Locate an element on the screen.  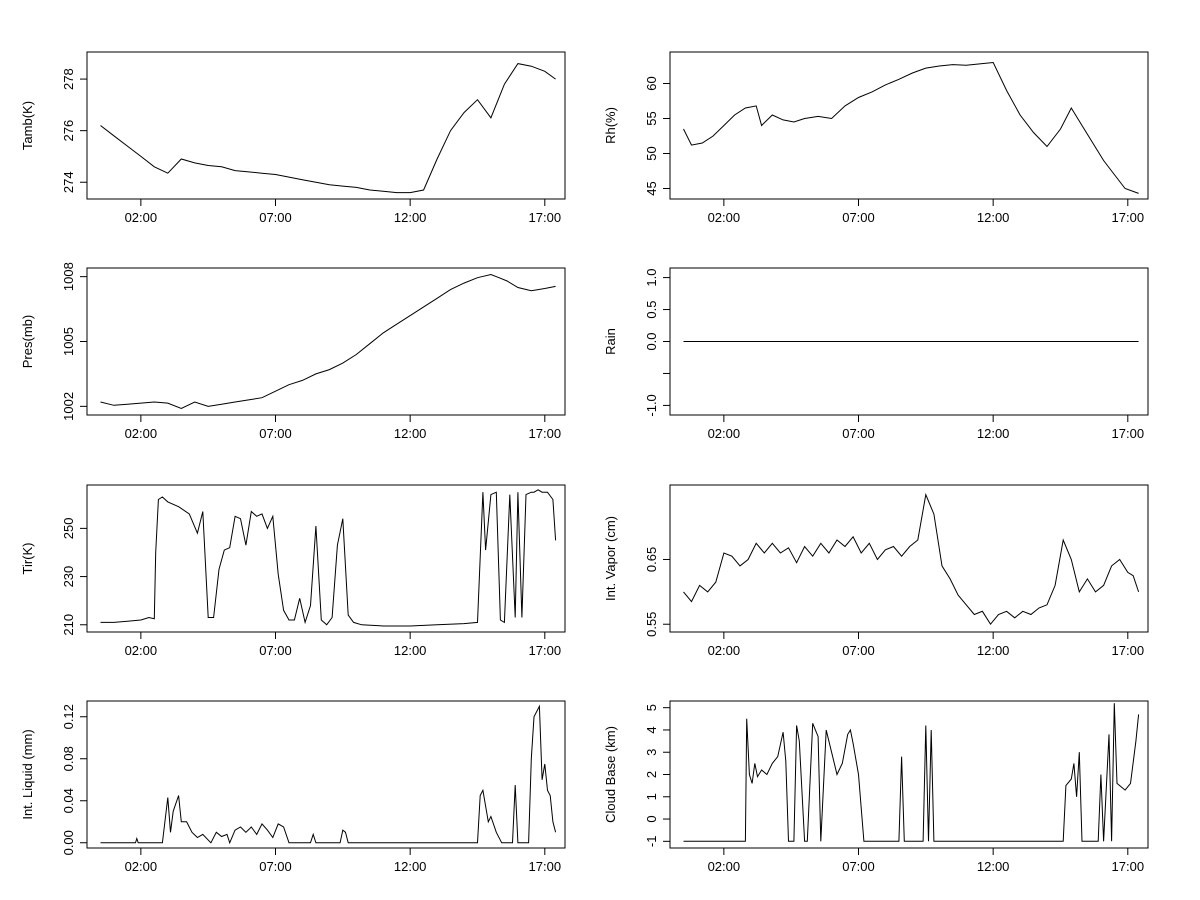
y-tick-label: 1.0 is located at coordinates (651, 278).